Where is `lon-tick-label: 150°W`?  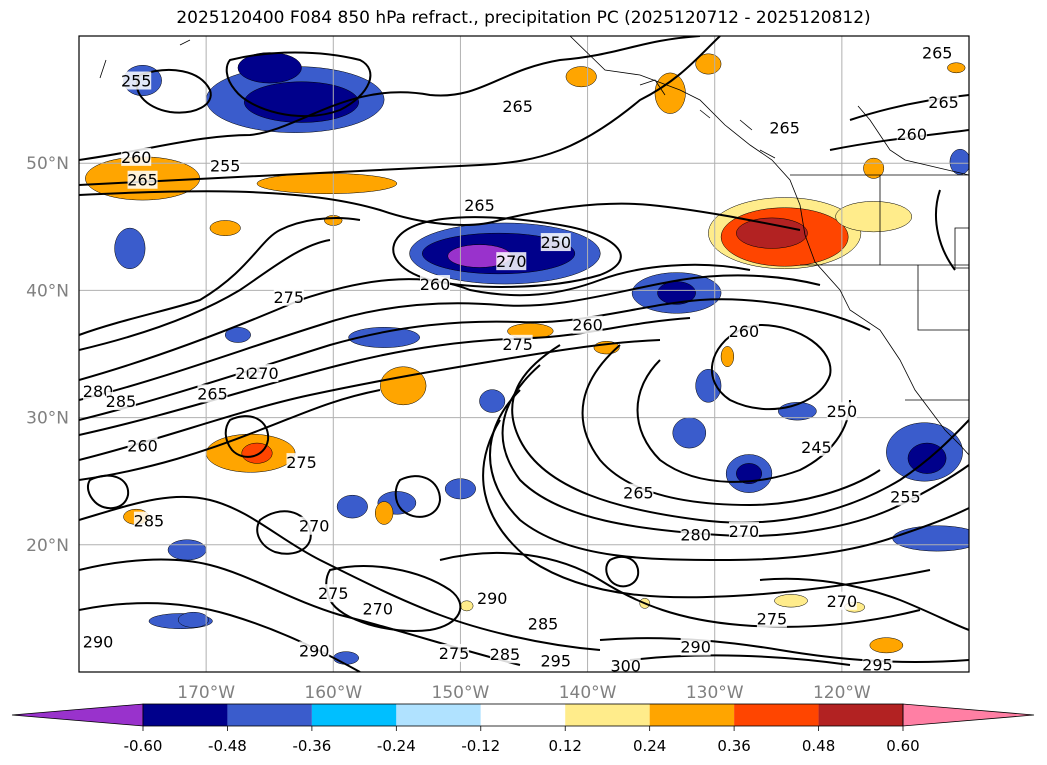
lon-tick-label: 150°W is located at coordinates (461, 693).